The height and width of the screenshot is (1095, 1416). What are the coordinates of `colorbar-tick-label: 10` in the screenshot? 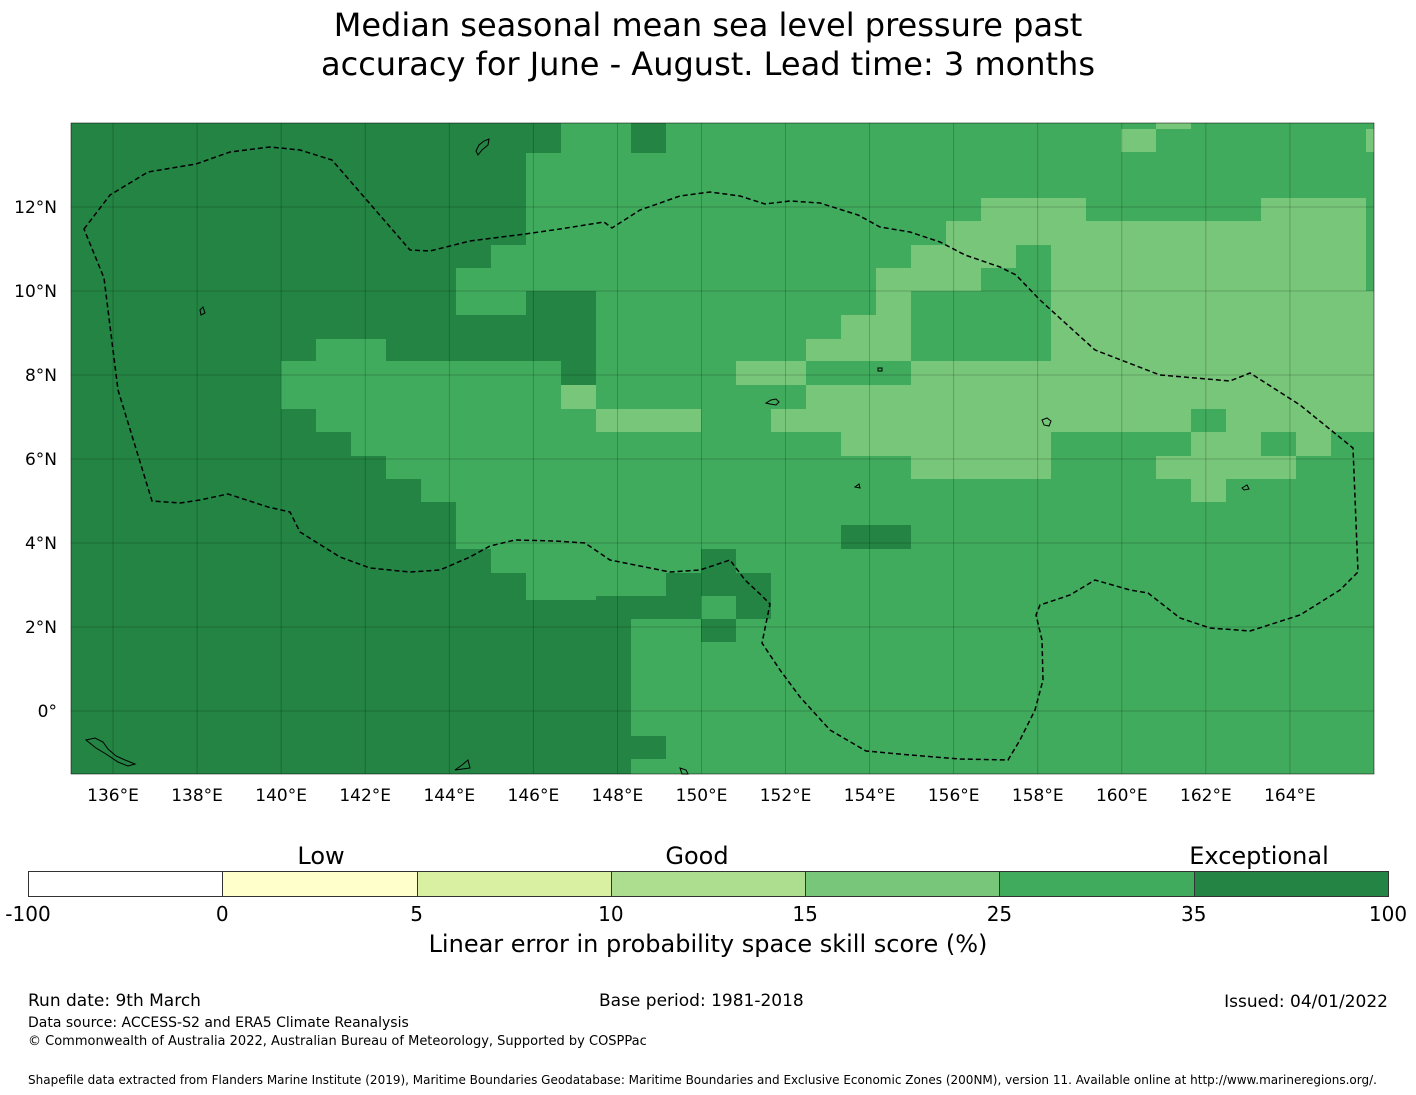 It's located at (611, 914).